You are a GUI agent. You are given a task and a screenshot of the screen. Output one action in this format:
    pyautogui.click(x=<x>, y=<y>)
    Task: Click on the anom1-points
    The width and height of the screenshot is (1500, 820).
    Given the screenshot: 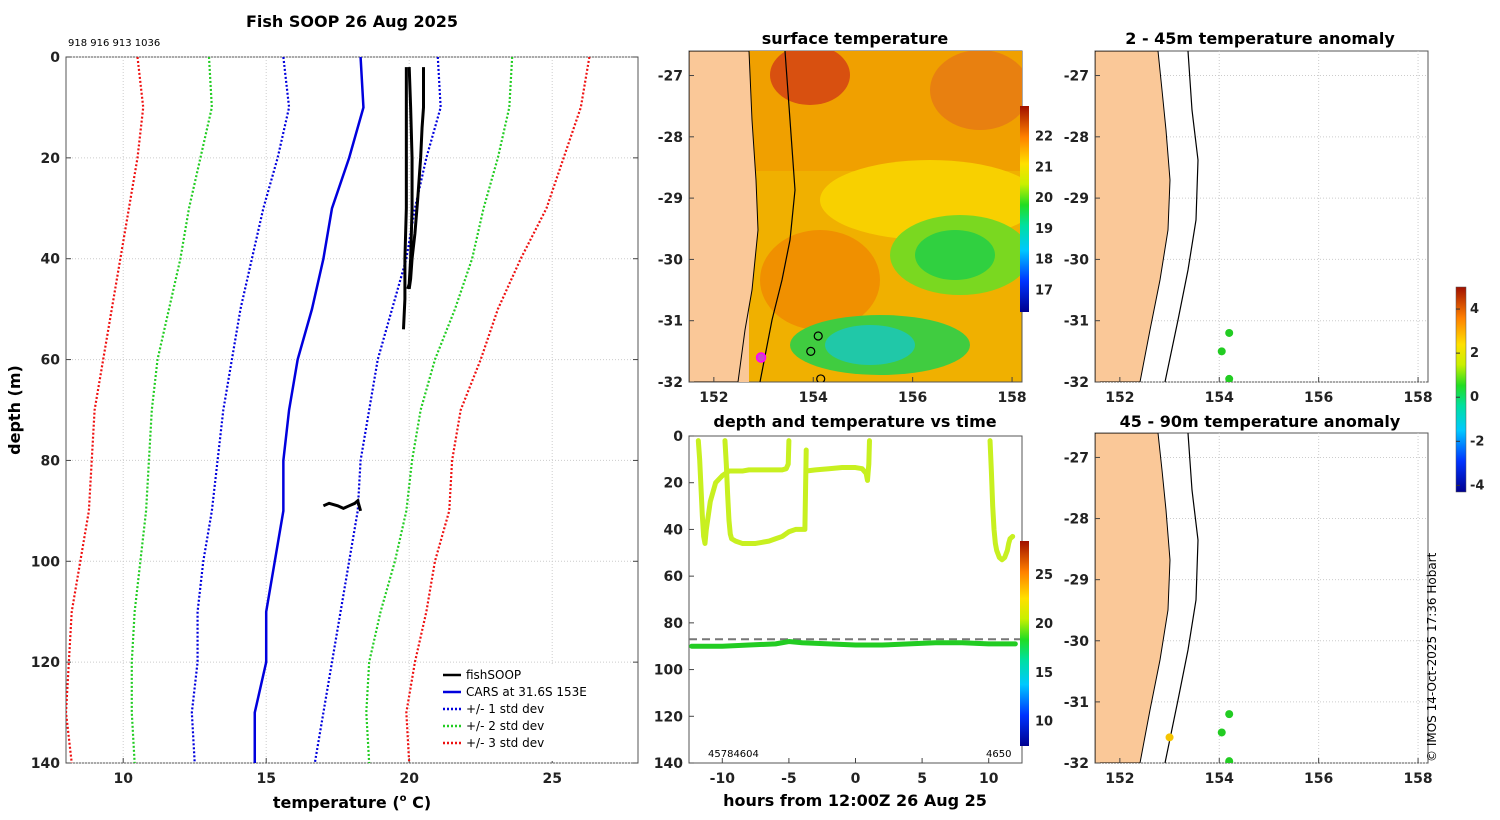 What is the action you would take?
    pyautogui.click(x=1225, y=355)
    